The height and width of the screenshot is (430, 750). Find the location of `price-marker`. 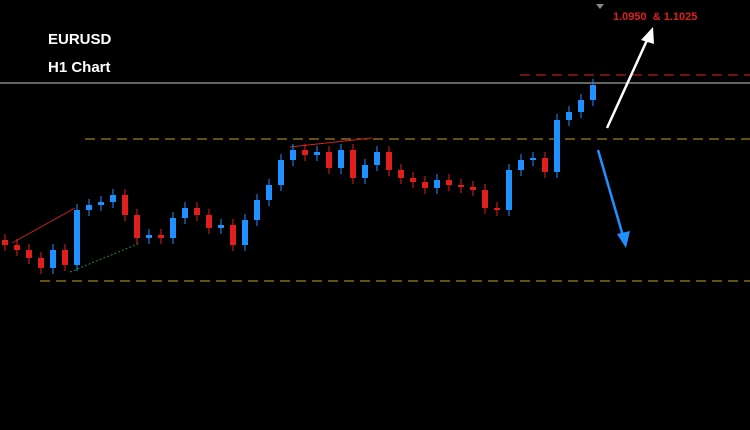

price-marker is located at coordinates (600, 6).